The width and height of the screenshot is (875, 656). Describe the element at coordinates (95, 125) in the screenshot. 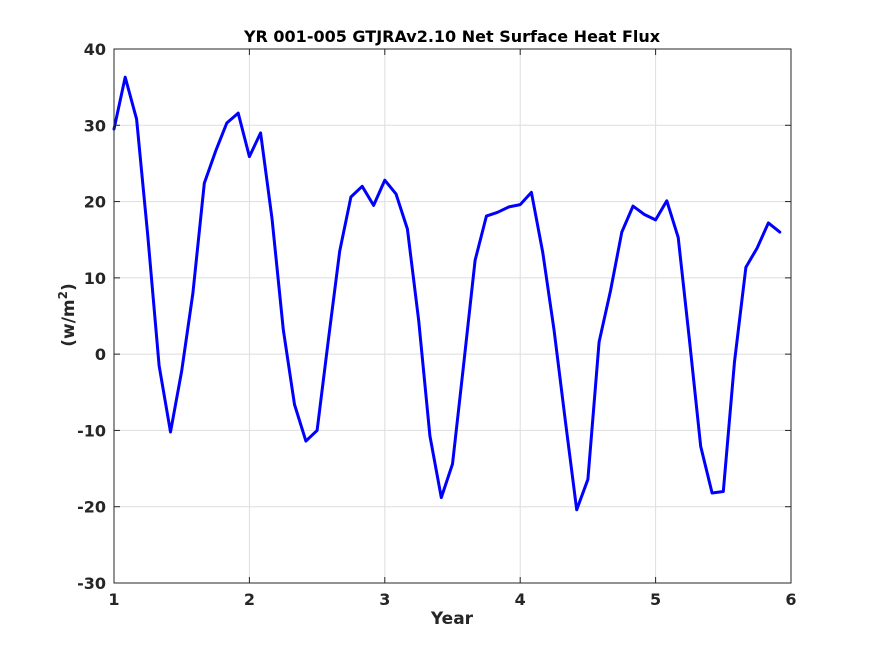

I see `y-tick-label: 30` at that location.